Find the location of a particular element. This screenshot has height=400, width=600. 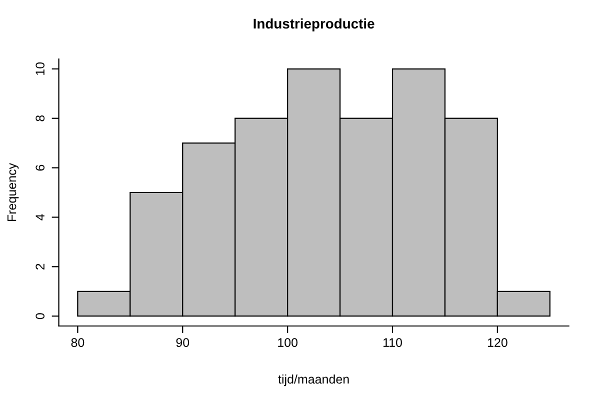

y-axis-title: Frequency is located at coordinates (13, 191).